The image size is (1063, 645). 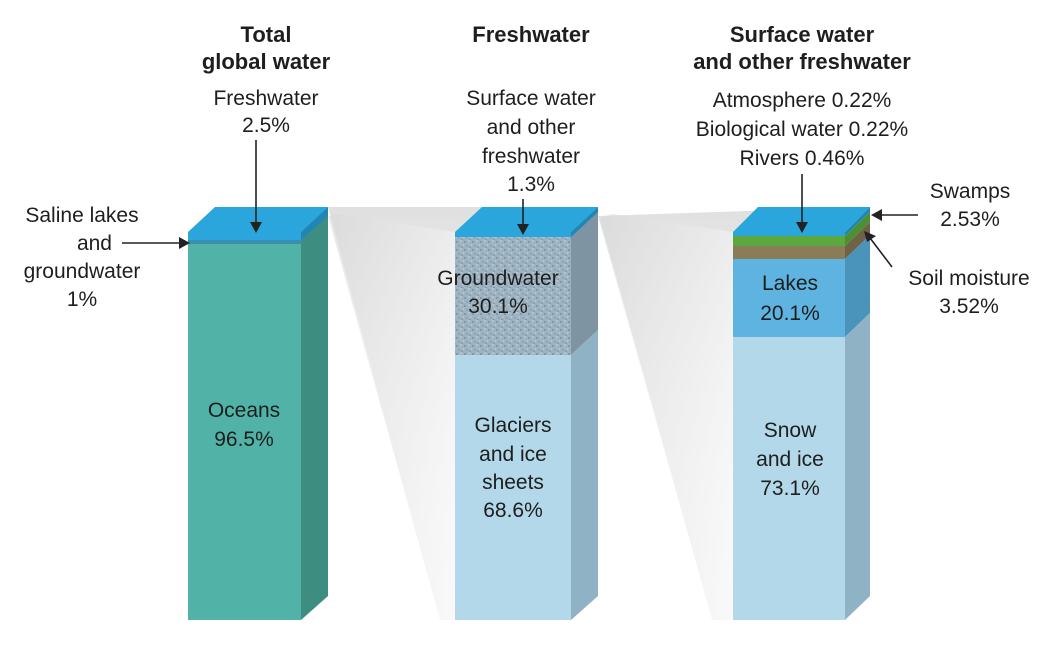 I want to click on bar-segment-glaciers, so click(x=513, y=487).